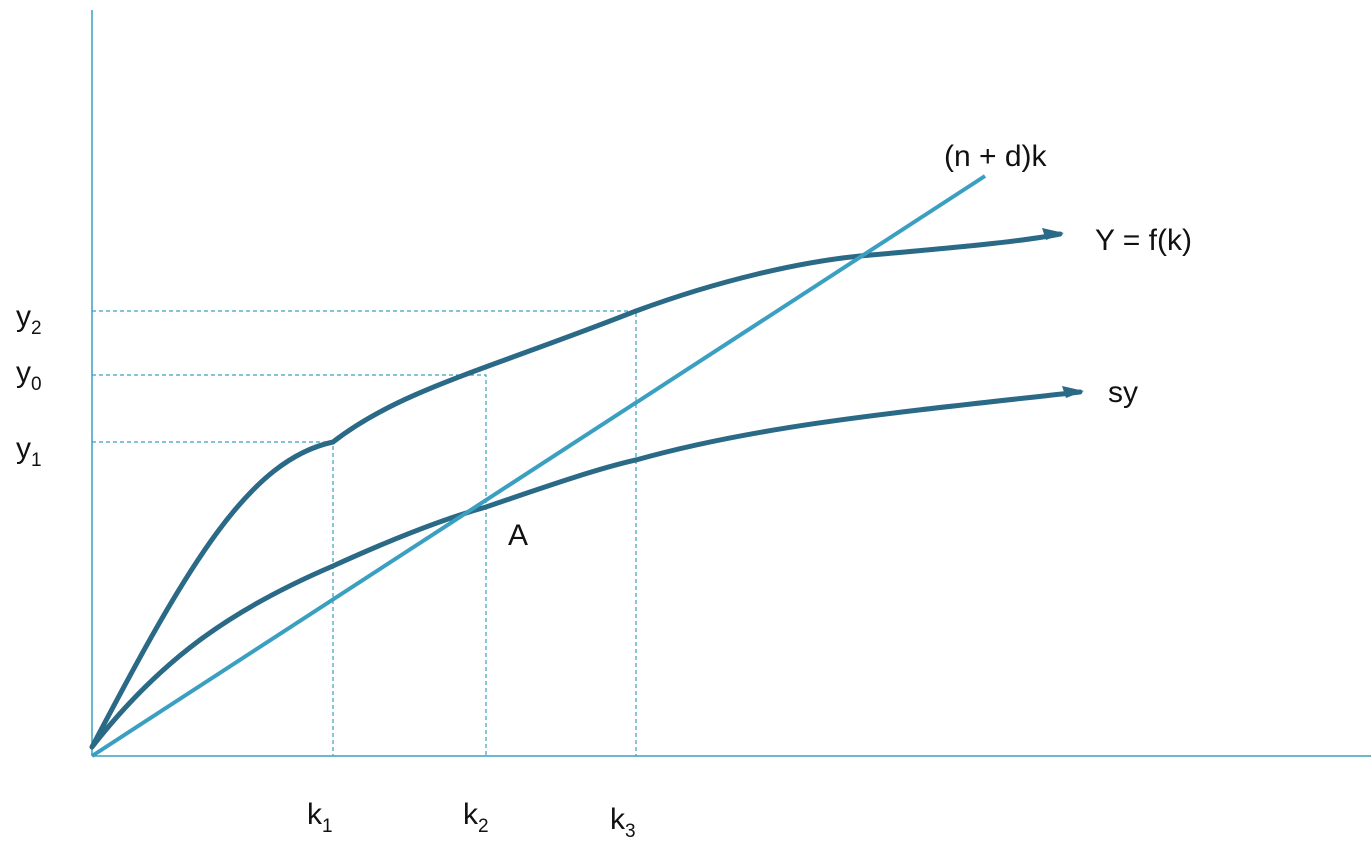  What do you see at coordinates (1073, 392) in the screenshot?
I see `savings-arrowhead` at bounding box center [1073, 392].